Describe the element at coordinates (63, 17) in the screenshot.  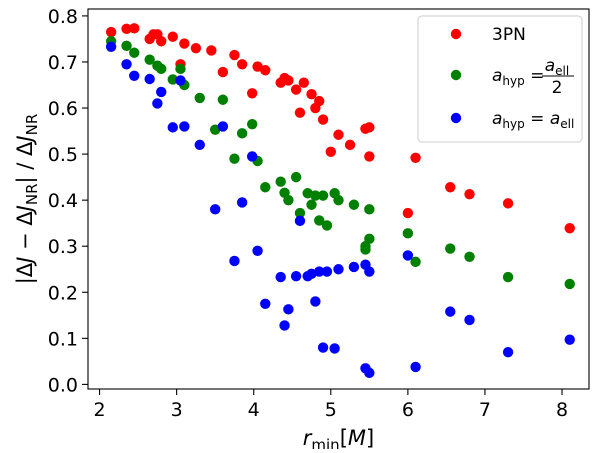
I see `y-tick-label: 0.8` at that location.